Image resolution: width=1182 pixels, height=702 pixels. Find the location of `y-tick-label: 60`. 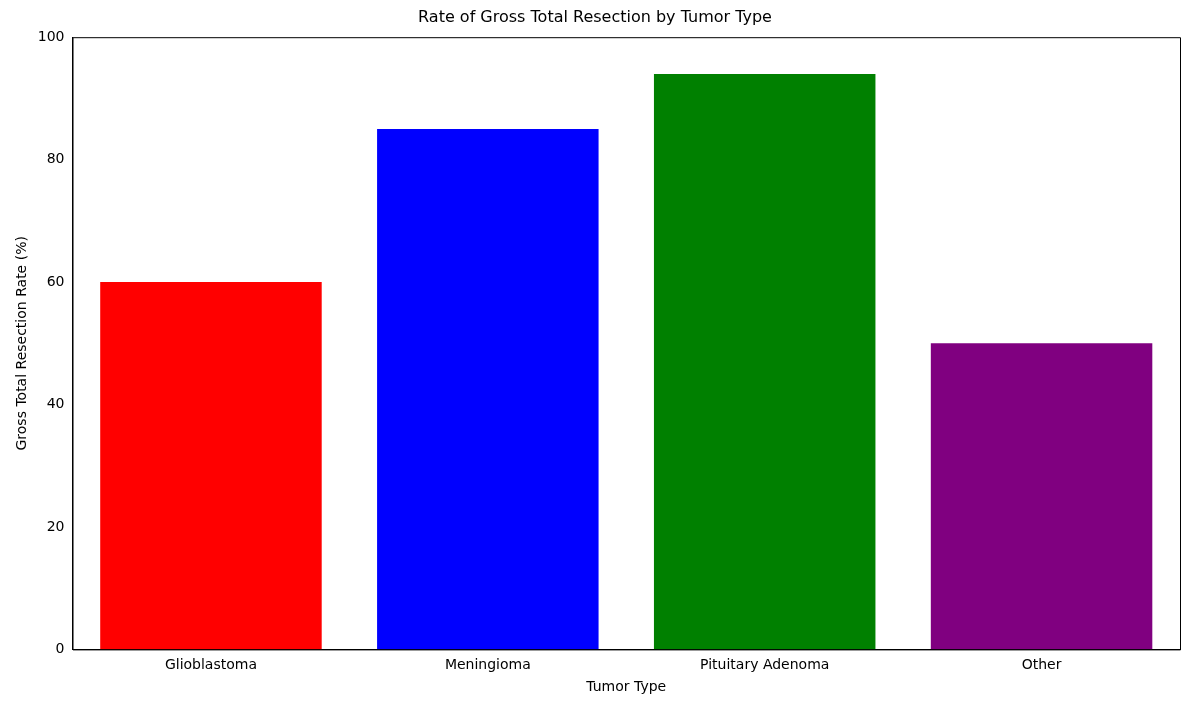

y-tick-label: 60 is located at coordinates (55, 280).